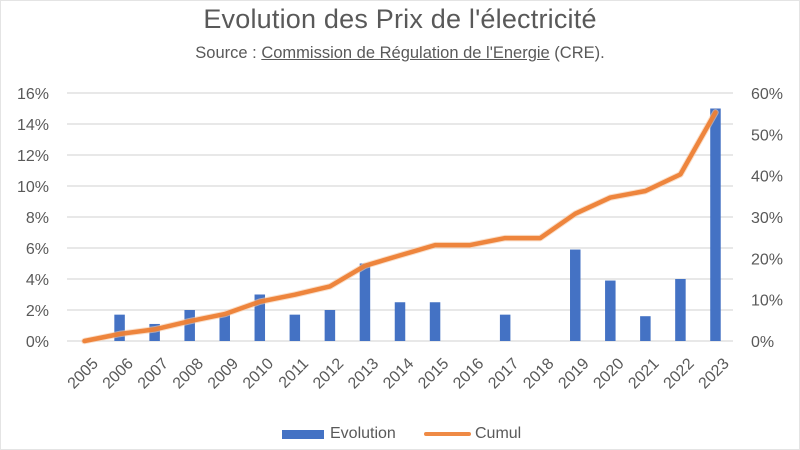 Image resolution: width=800 pixels, height=450 pixels. What do you see at coordinates (767, 301) in the screenshot?
I see `right-tick-label: 10%` at bounding box center [767, 301].